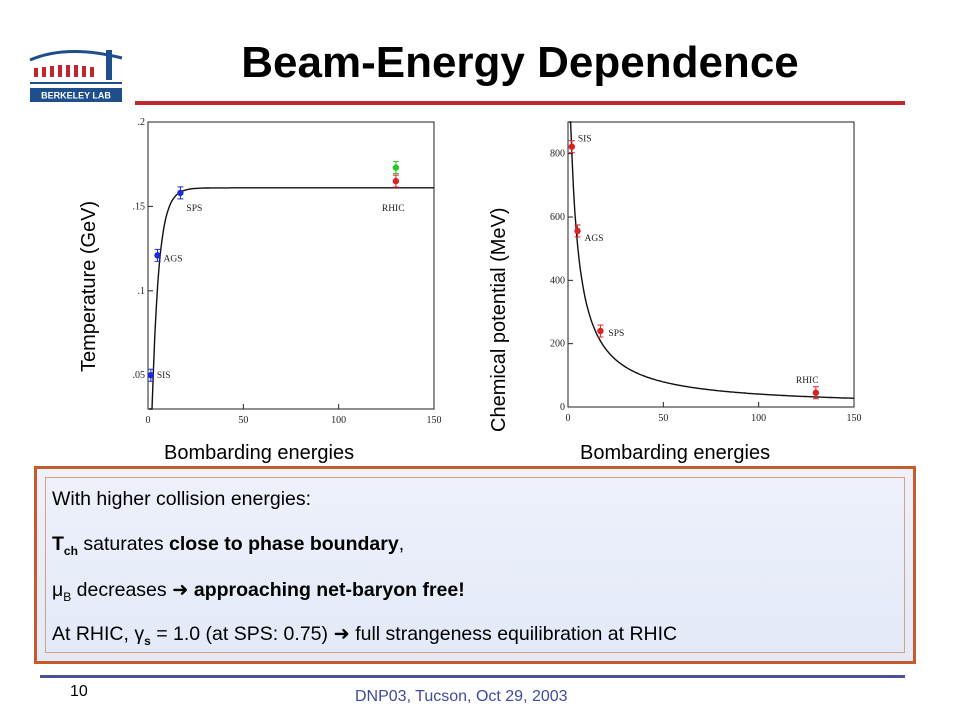 The width and height of the screenshot is (960, 720). Describe the element at coordinates (562, 407) in the screenshot. I see `y-tick-label: 0` at that location.